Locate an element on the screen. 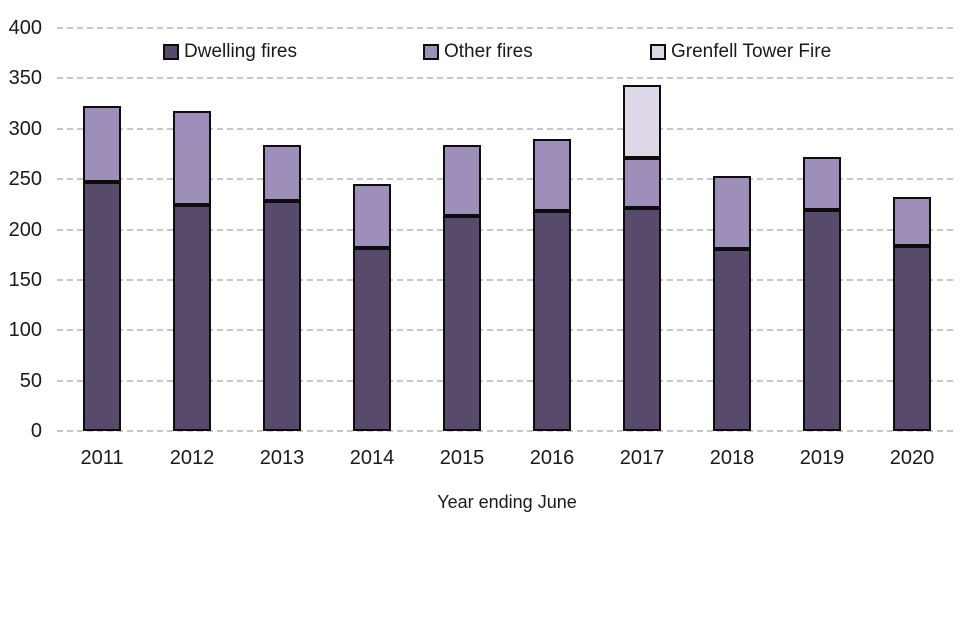 This screenshot has width=960, height=640. bar-2019 is located at coordinates (822, 293).